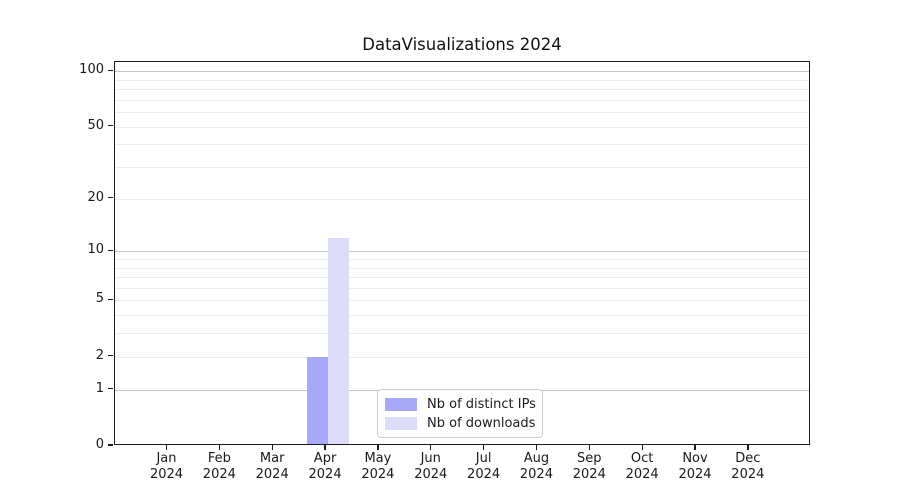 This screenshot has width=900, height=500. Describe the element at coordinates (272, 466) in the screenshot. I see `x-tick-label: Mar 2024` at that location.